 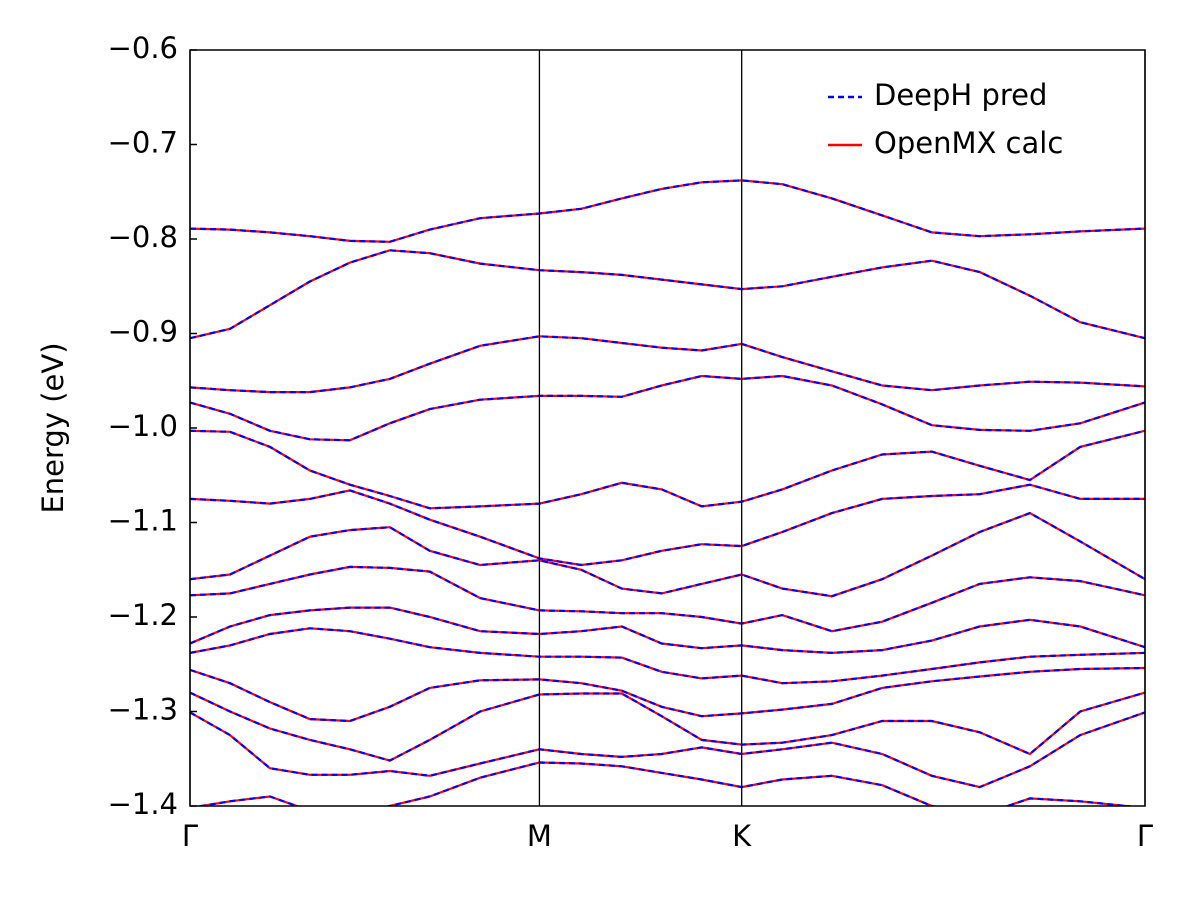 What do you see at coordinates (143, 426) in the screenshot?
I see `y-tick-label: −1.0` at bounding box center [143, 426].